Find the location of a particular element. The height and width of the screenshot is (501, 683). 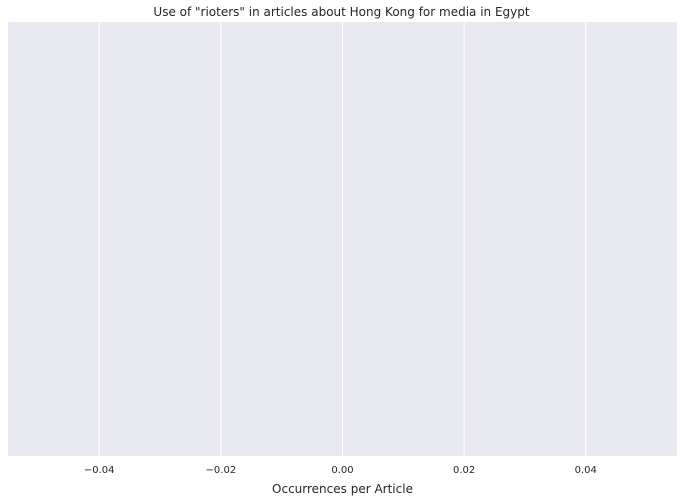

x-tick-label: 0.00 is located at coordinates (342, 470).